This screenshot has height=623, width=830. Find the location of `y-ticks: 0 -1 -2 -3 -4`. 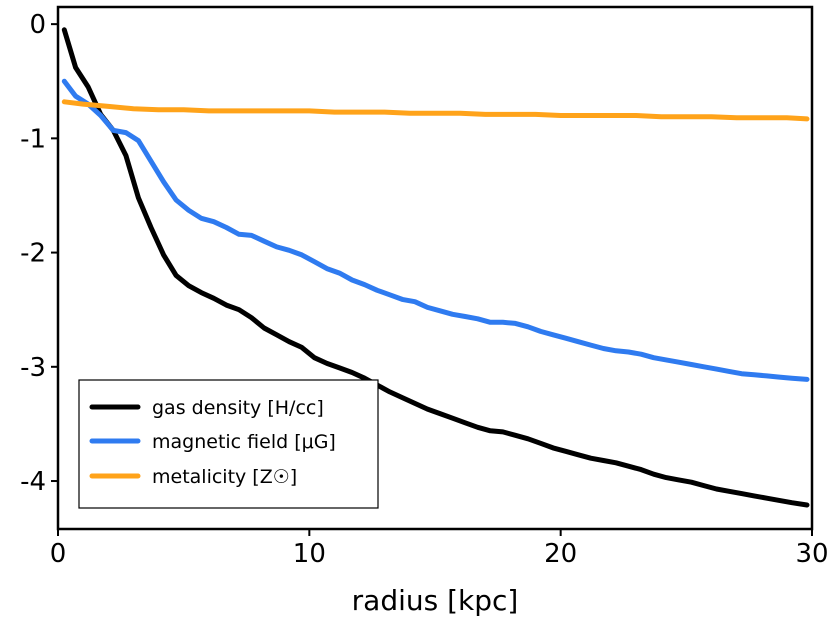

y-ticks: 0 -1 -2 -3 -4 is located at coordinates (39, 253).